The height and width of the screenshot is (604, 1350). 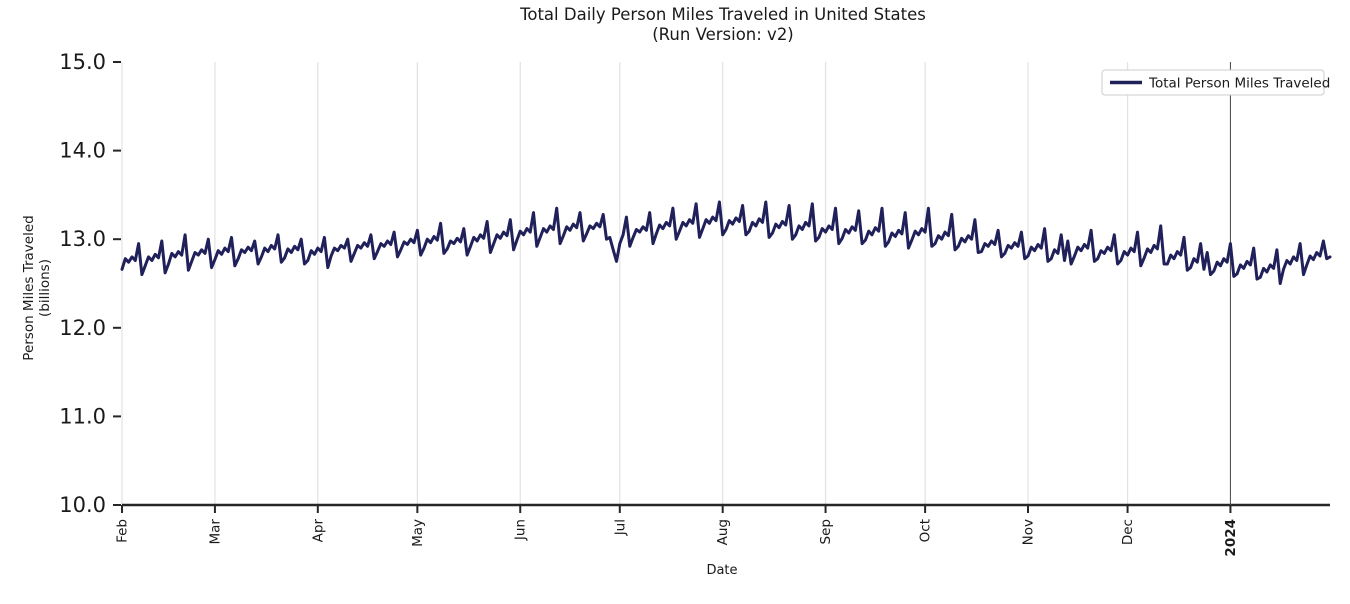 I want to click on y-axis-label-line1: Person Miles Traveled, so click(x=29, y=287).